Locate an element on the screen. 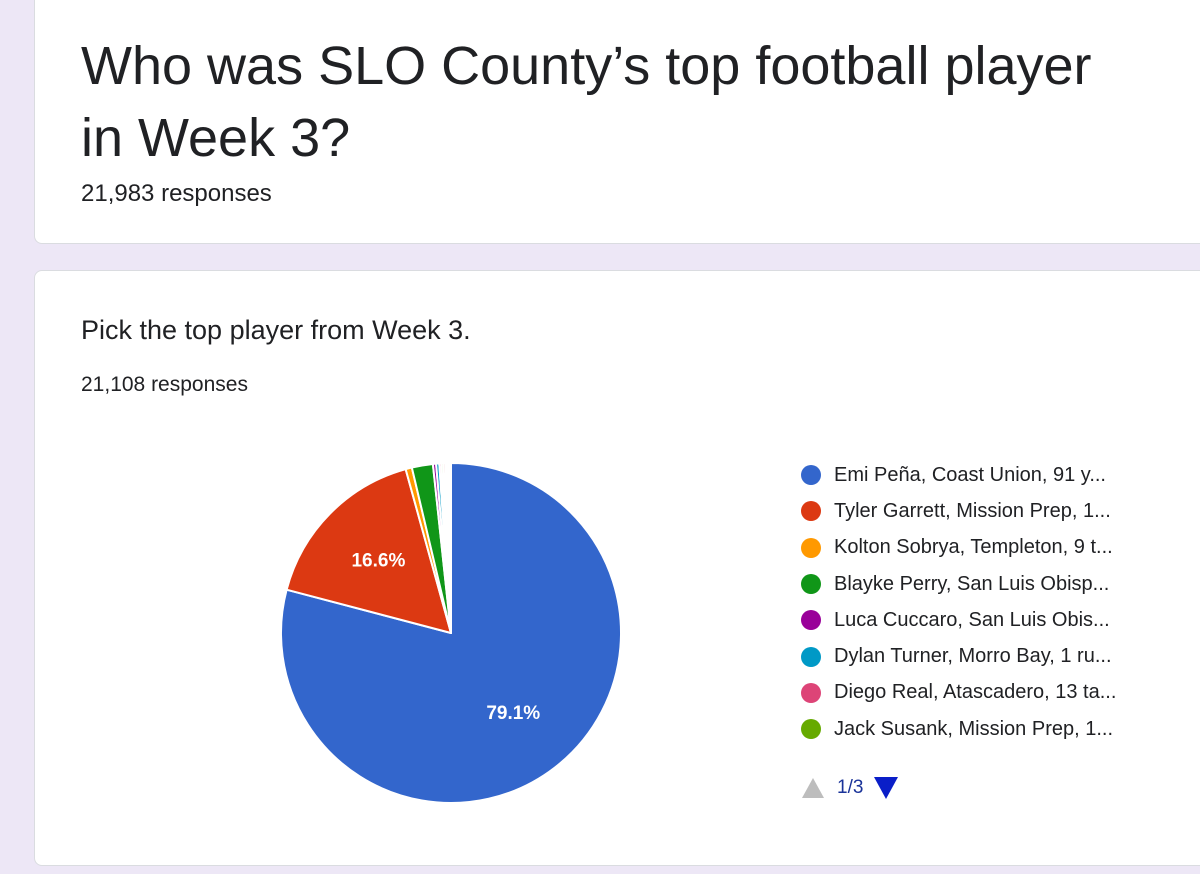  pie-chart: 79.1% 16.6% is located at coordinates (451, 633).